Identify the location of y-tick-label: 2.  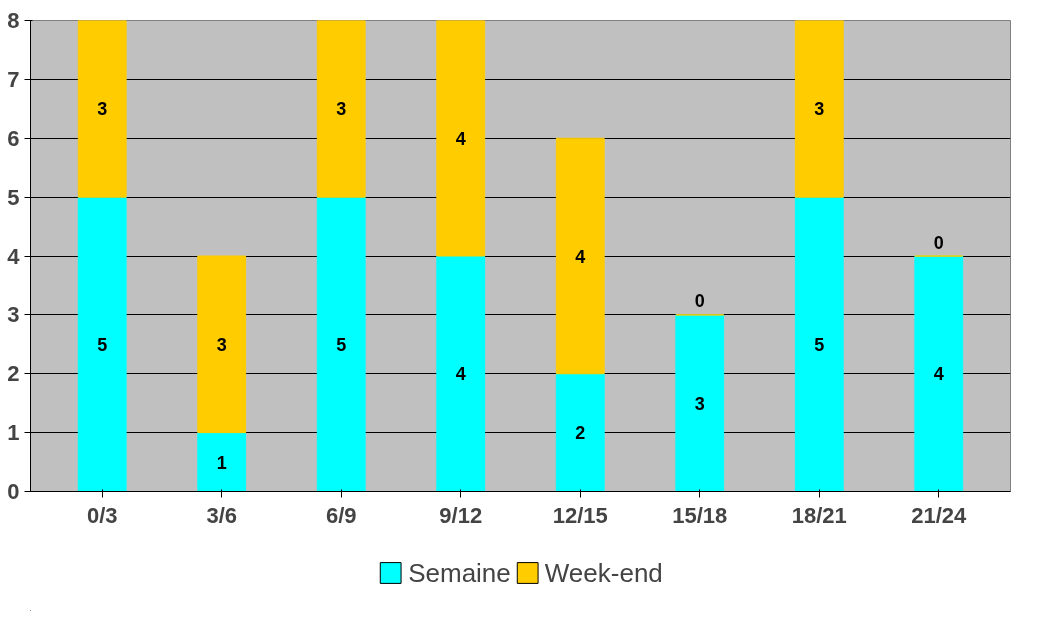
(13, 374).